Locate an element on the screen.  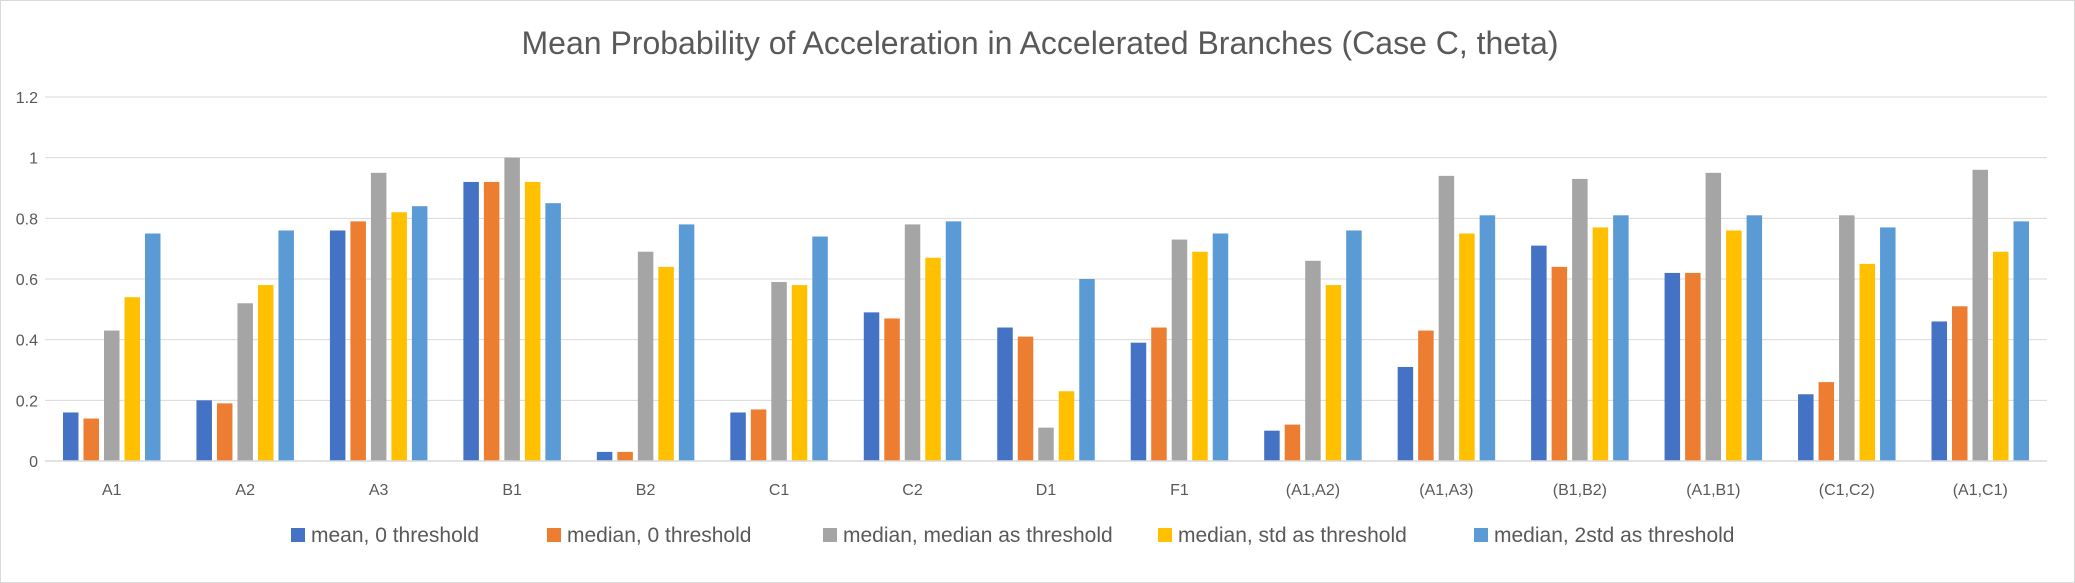
legend-label: median, 0 threshold is located at coordinates (659, 535).